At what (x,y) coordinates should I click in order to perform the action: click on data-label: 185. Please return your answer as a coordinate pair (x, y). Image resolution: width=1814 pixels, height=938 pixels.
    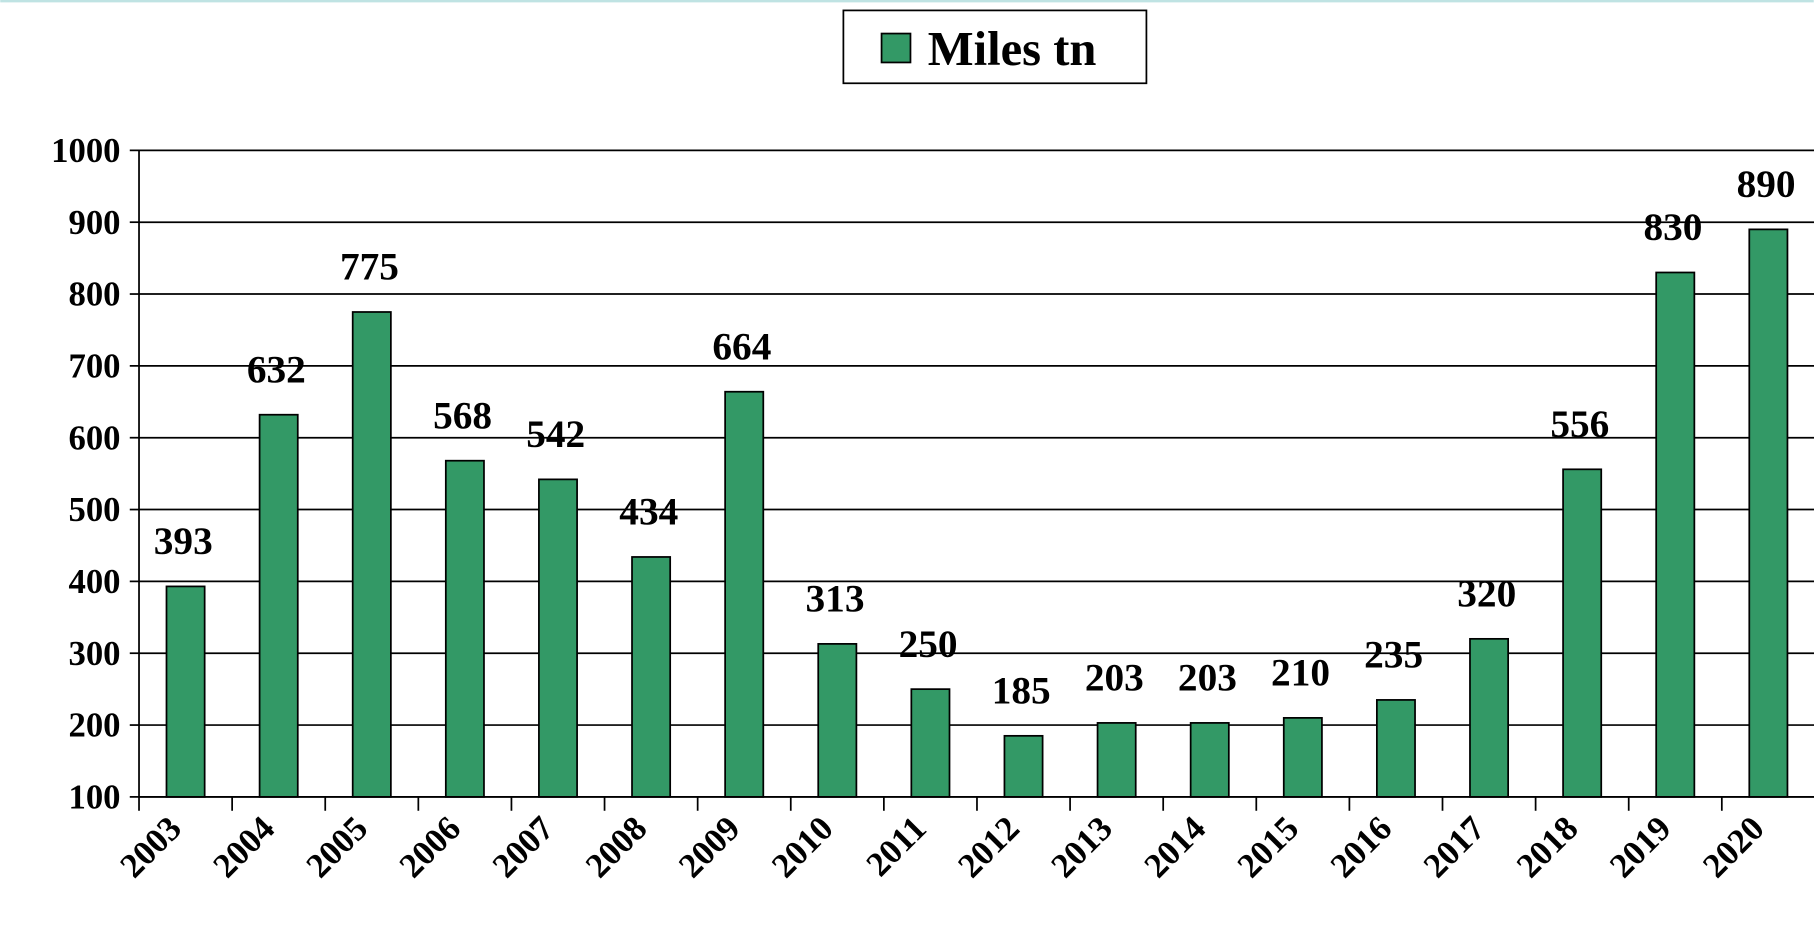
    Looking at the image, I should click on (1021, 690).